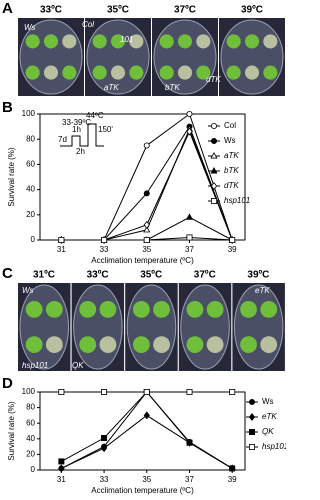 The image size is (320, 500). I want to click on x-tick-label: 35, so click(146, 249).